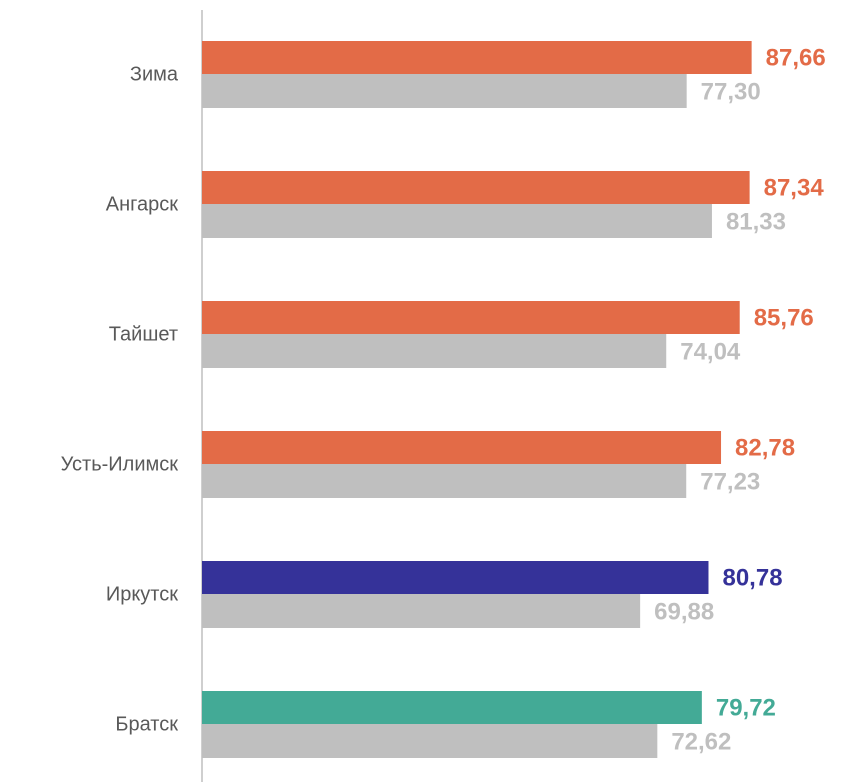  What do you see at coordinates (154, 74) in the screenshot?
I see `category-label: Зима` at bounding box center [154, 74].